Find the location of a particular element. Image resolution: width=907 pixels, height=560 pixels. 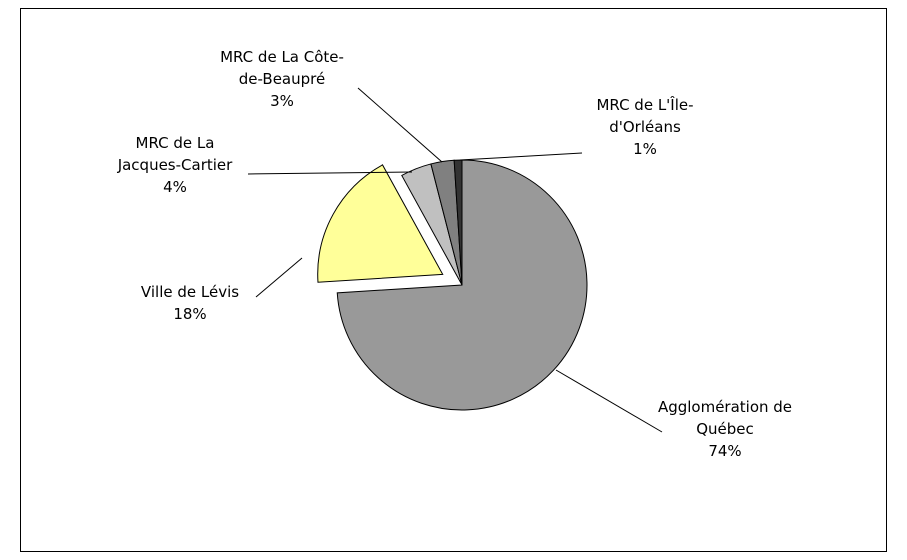

slice-label: MRC de La Jacques-Cartier is located at coordinates (175, 154).